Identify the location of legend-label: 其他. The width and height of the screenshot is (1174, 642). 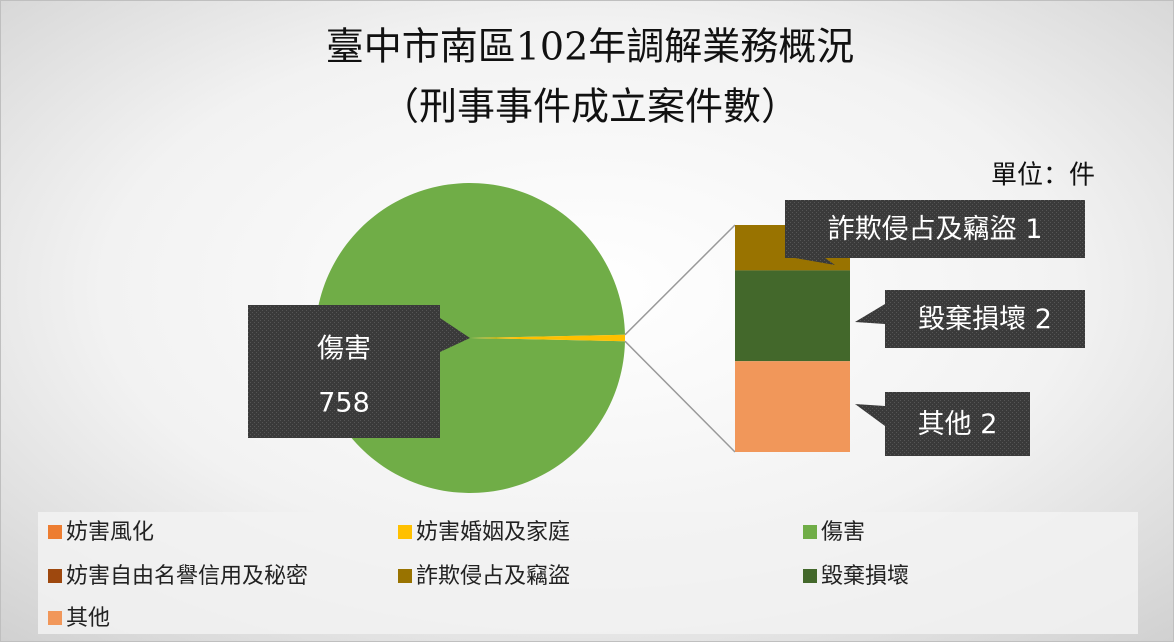
(88, 618).